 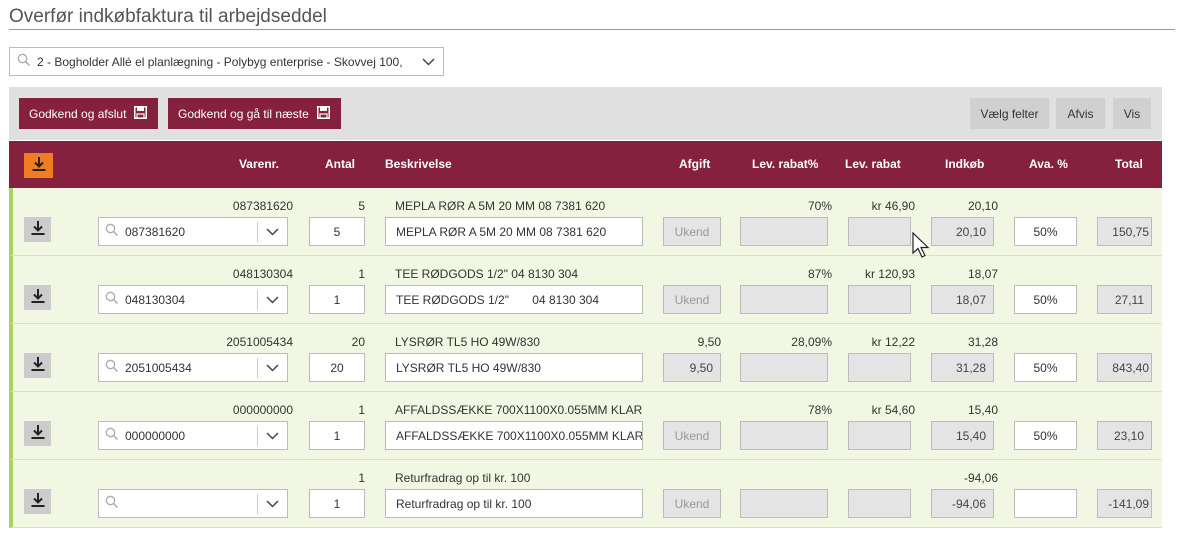 I want to click on show-button: Vis, so click(x=1132, y=113).